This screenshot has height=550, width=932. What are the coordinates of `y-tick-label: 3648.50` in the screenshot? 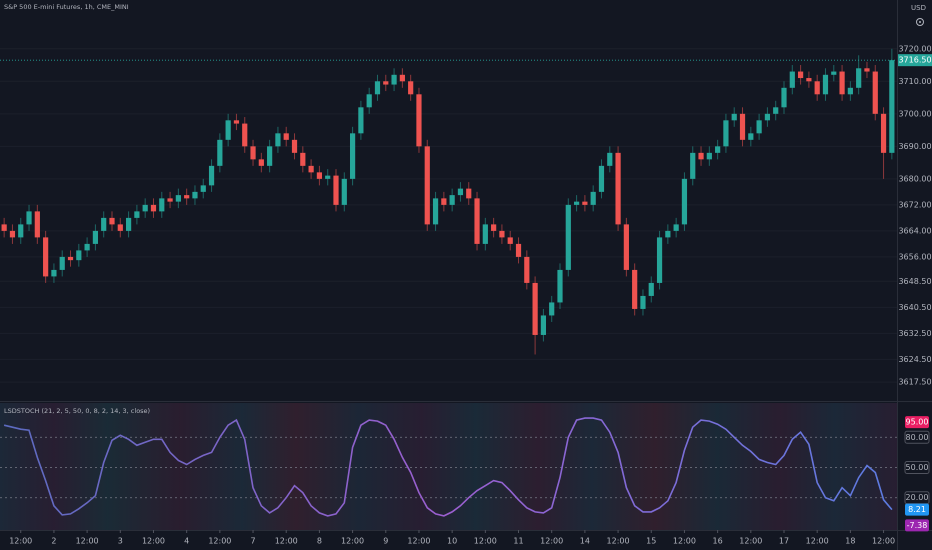 It's located at (914, 281).